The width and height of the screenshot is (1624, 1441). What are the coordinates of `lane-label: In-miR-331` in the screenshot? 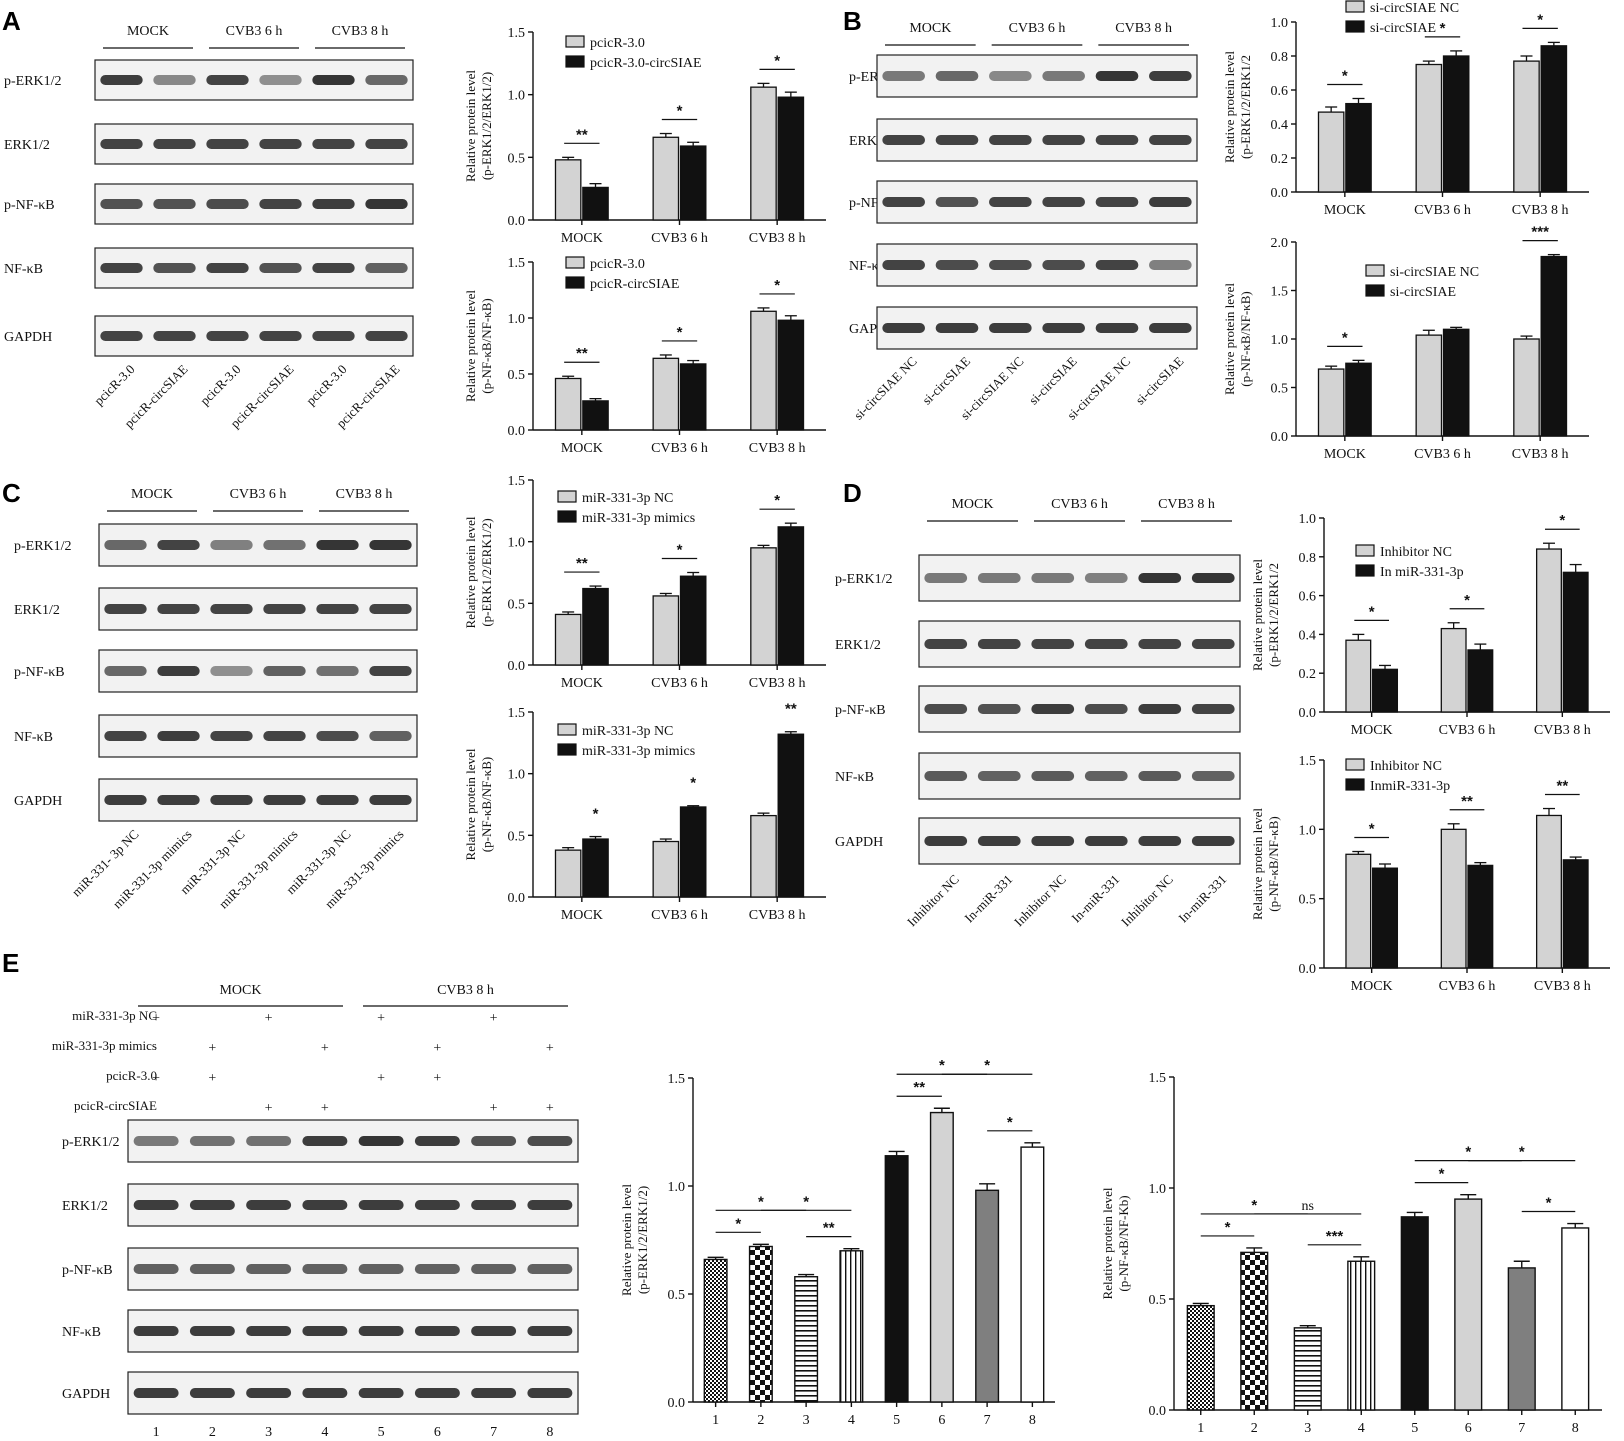 It's located at (988, 899).